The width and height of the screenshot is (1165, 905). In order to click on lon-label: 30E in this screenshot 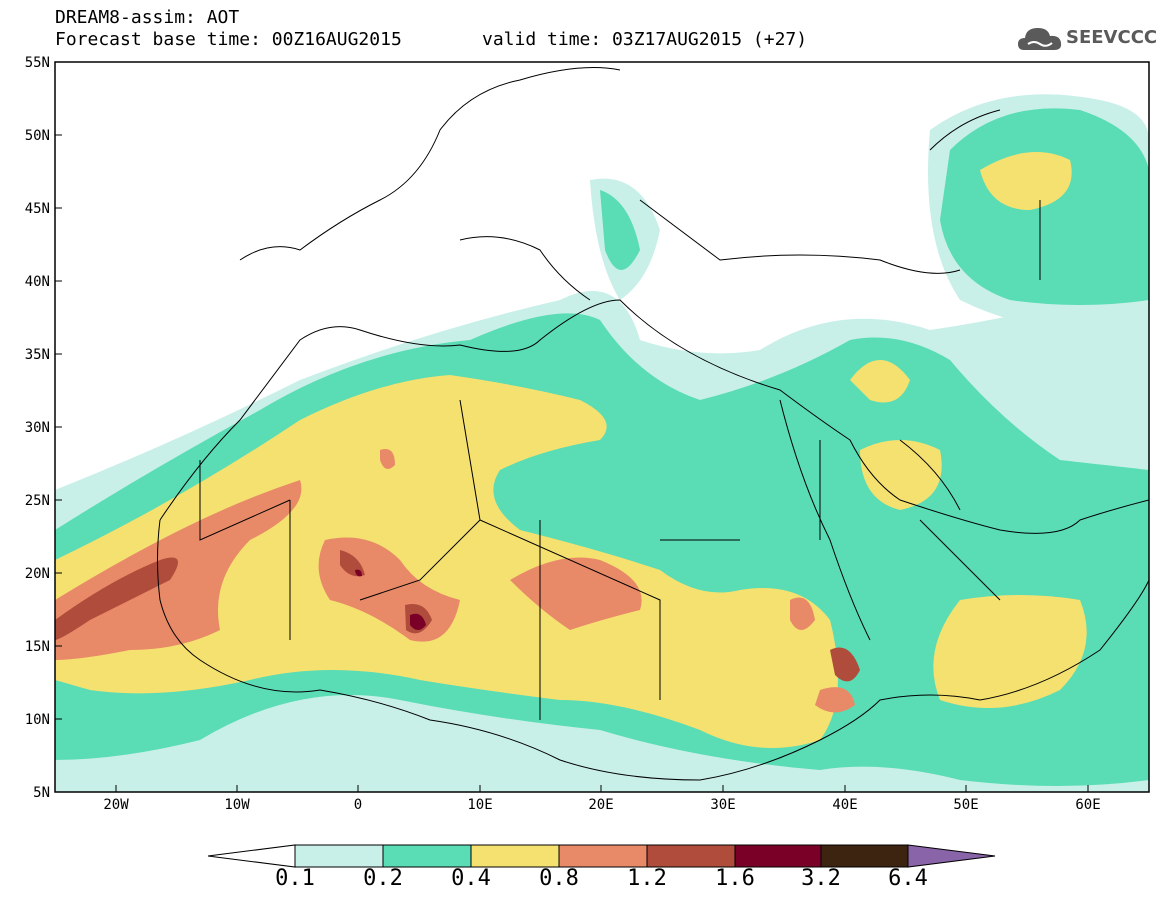, I will do `click(723, 805)`.